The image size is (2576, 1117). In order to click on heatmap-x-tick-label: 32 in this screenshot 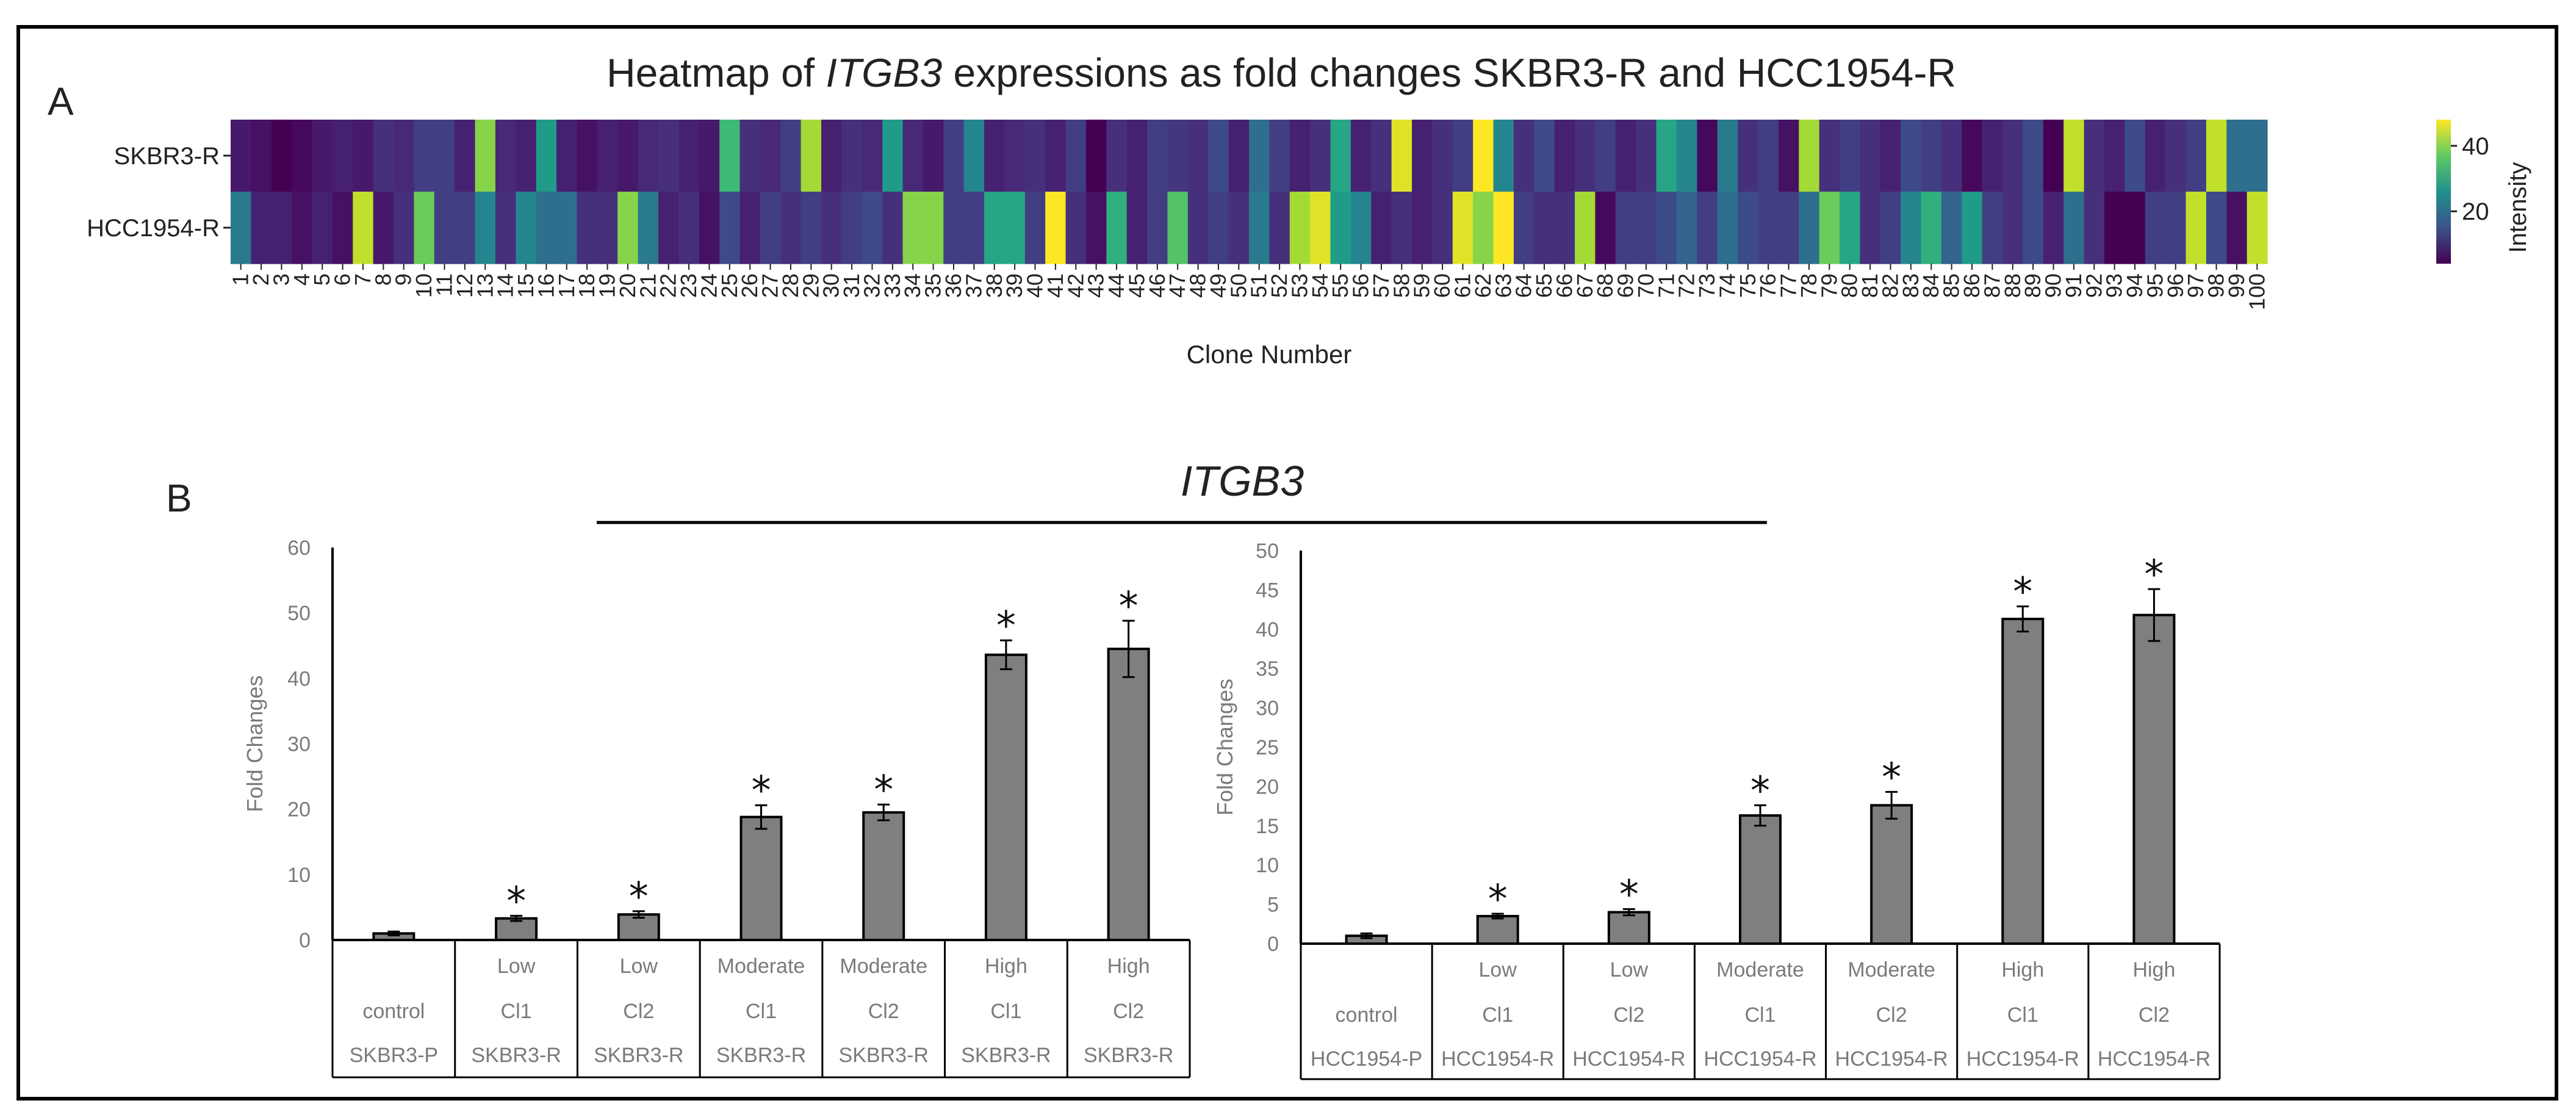, I will do `click(872, 285)`.